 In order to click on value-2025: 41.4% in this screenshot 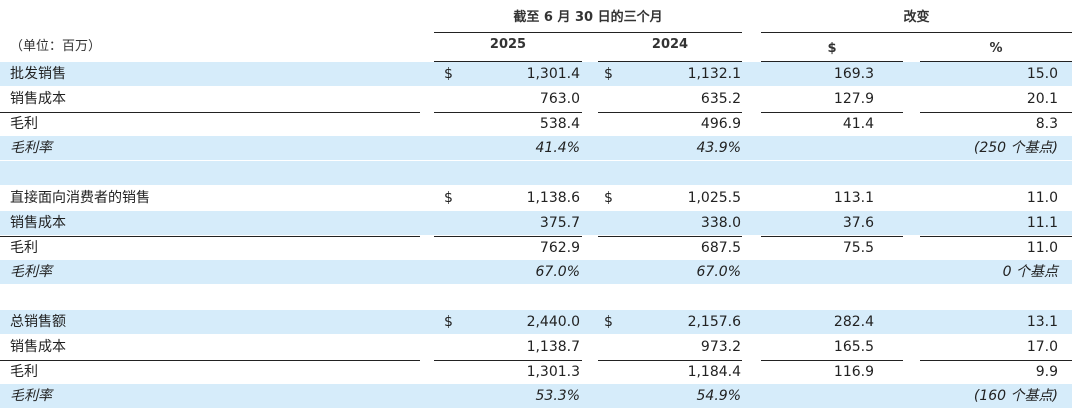, I will do `click(557, 148)`.